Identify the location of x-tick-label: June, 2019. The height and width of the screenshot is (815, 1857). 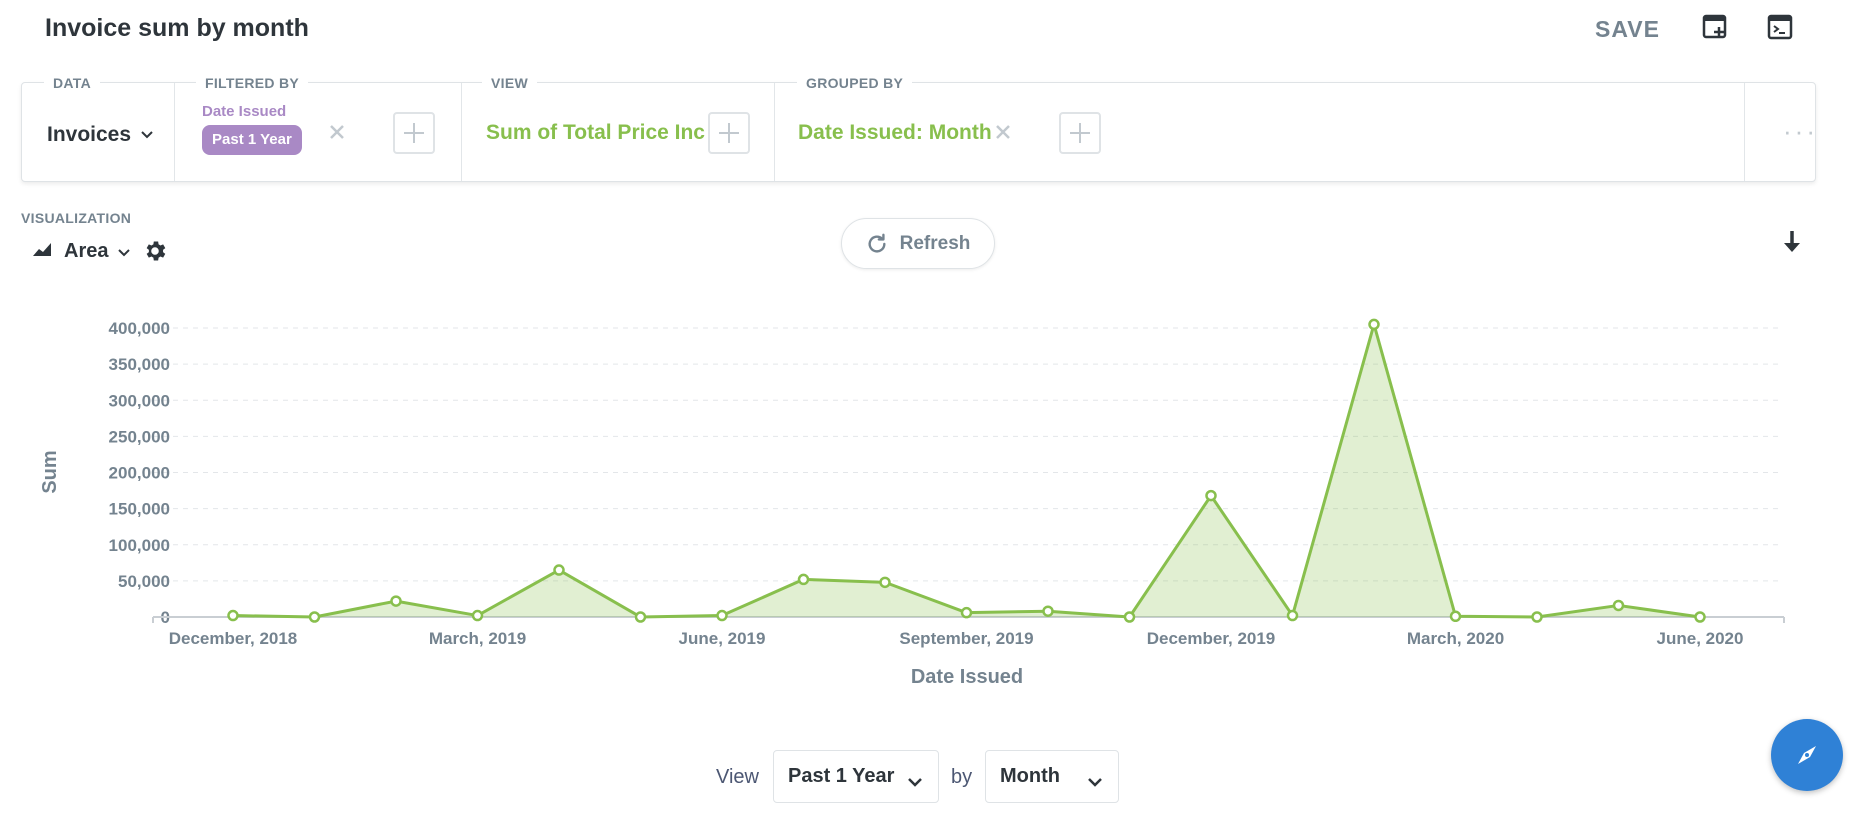
(722, 638).